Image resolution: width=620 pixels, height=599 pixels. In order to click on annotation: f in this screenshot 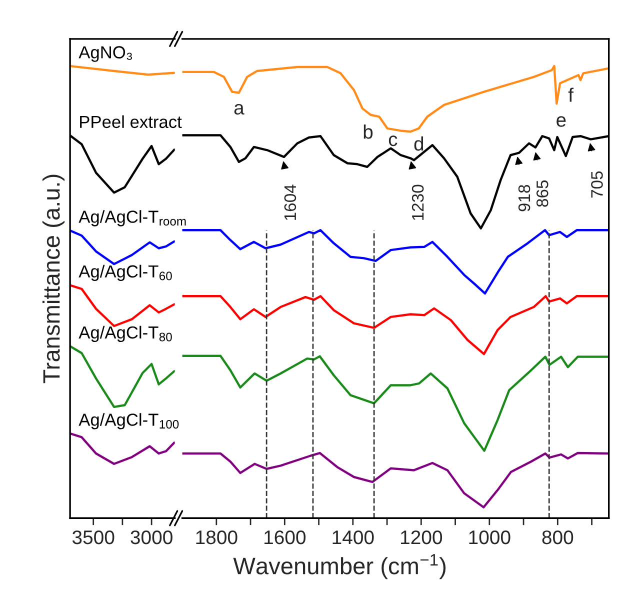, I will do `click(571, 95)`.